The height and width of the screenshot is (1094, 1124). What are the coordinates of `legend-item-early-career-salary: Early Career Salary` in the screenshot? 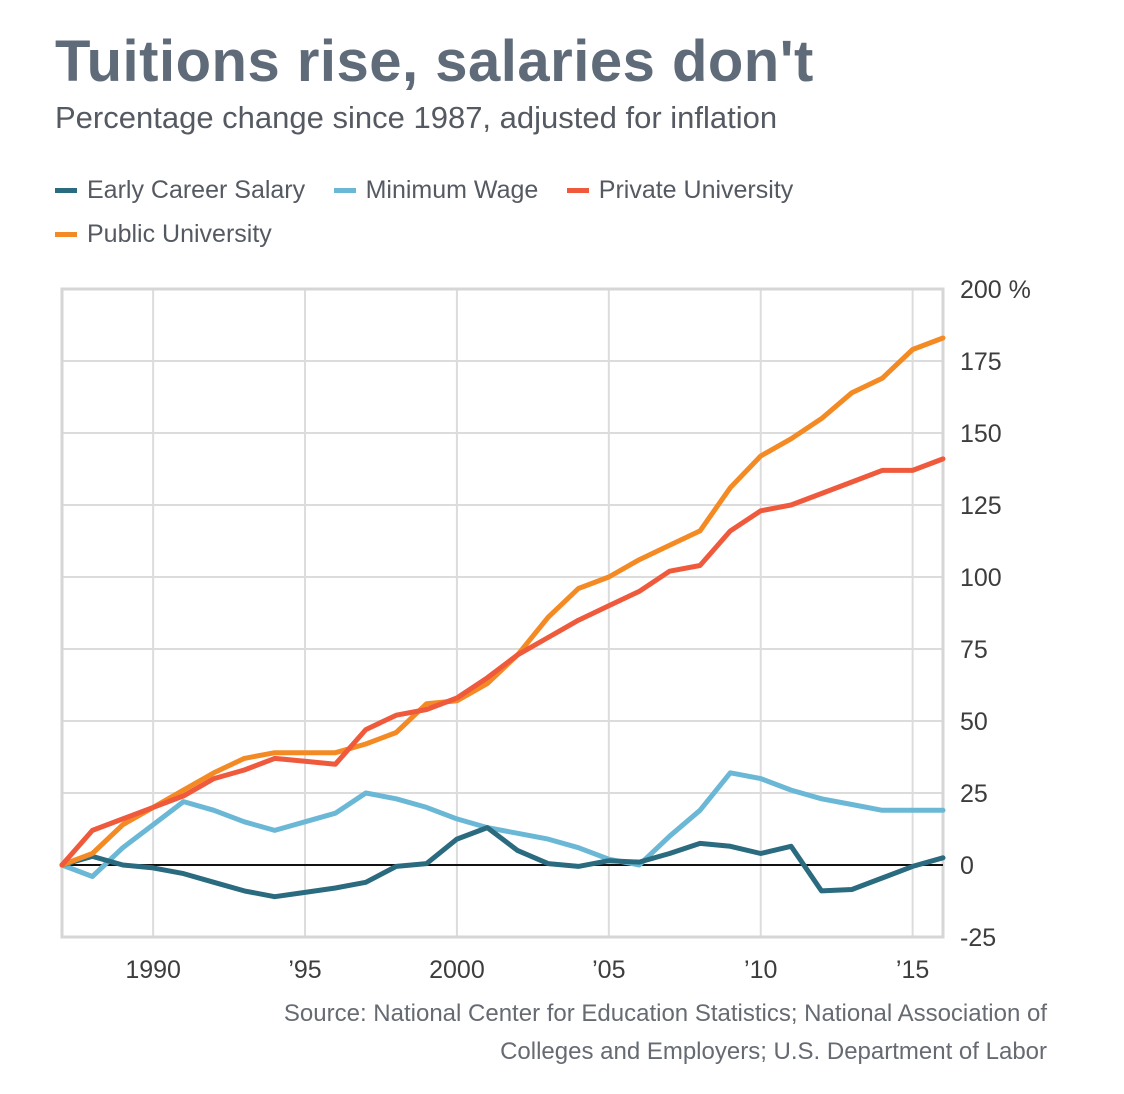 It's located at (180, 190).